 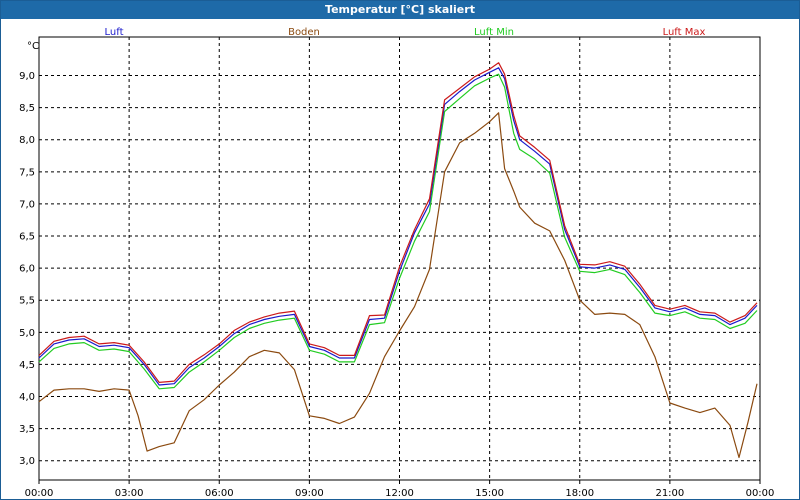 What do you see at coordinates (129, 493) in the screenshot?
I see `x-tick-time: 03:00` at bounding box center [129, 493].